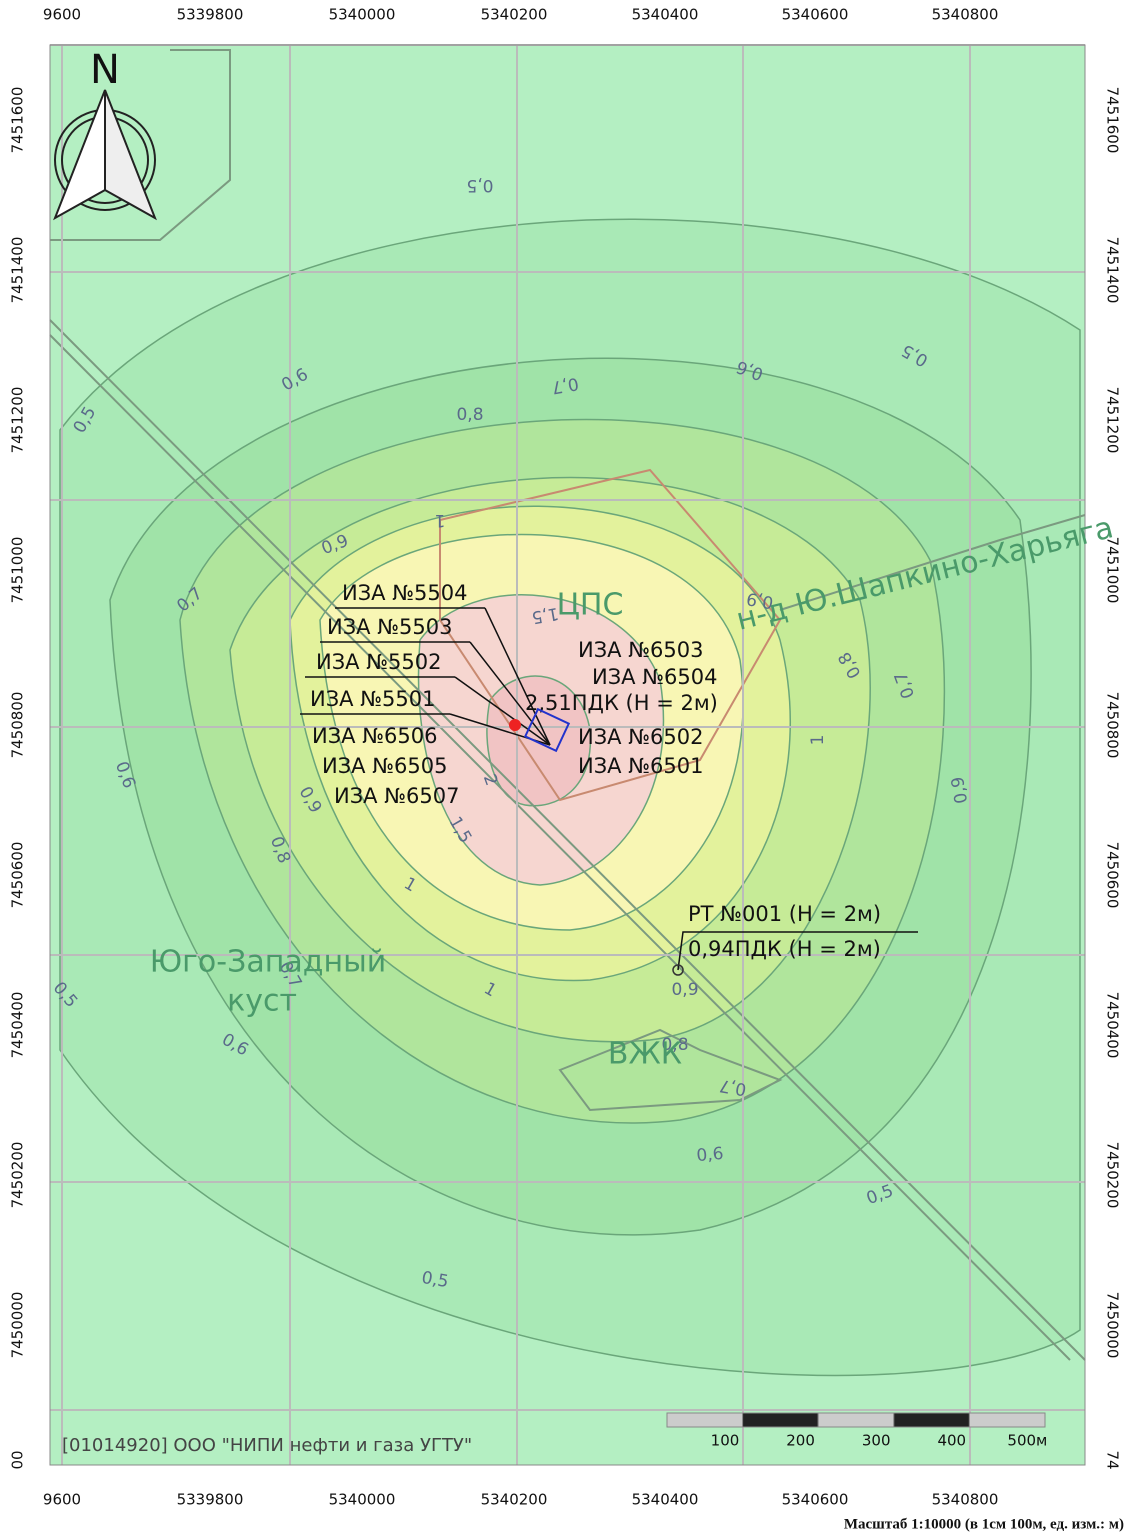 The width and height of the screenshot is (1130, 1539). What do you see at coordinates (1027, 1441) in the screenshot?
I see `scale-label: 500м` at bounding box center [1027, 1441].